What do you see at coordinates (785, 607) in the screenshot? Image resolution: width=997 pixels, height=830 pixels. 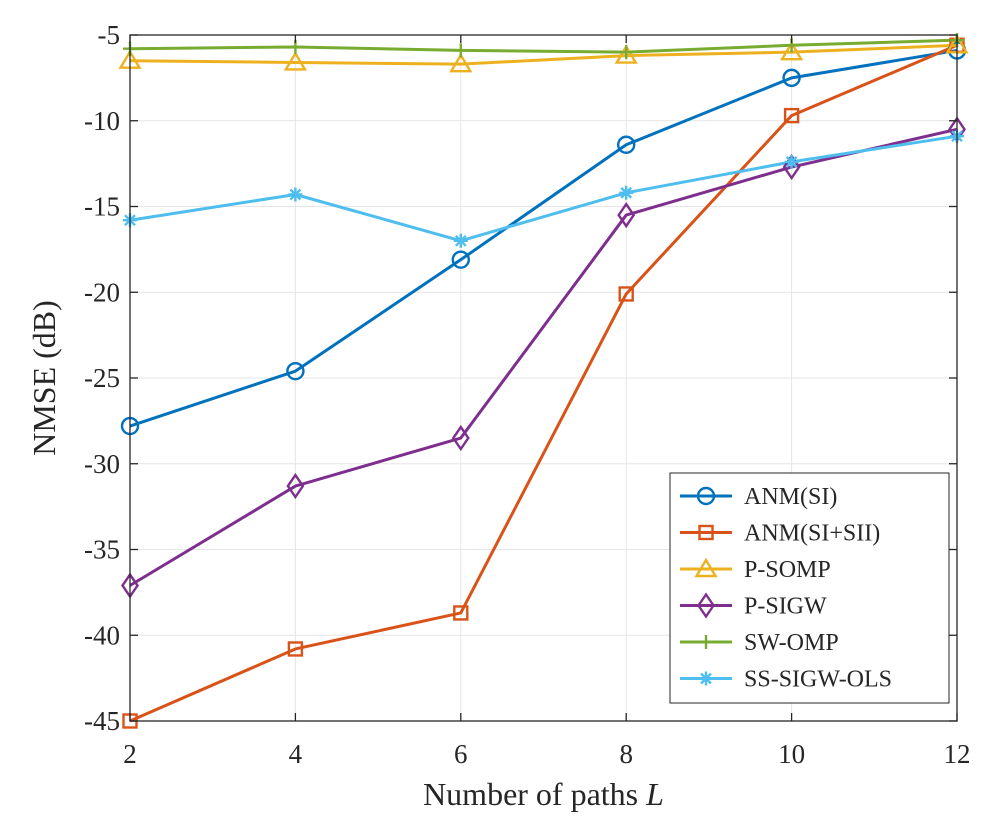 I see `legend-label: P-SIGW` at bounding box center [785, 607].